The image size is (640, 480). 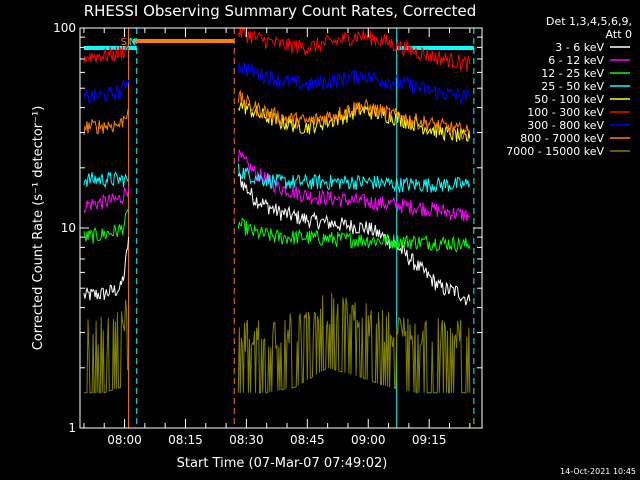 What do you see at coordinates (565, 125) in the screenshot?
I see `legend-label: 300 - 800 keV` at bounding box center [565, 125].